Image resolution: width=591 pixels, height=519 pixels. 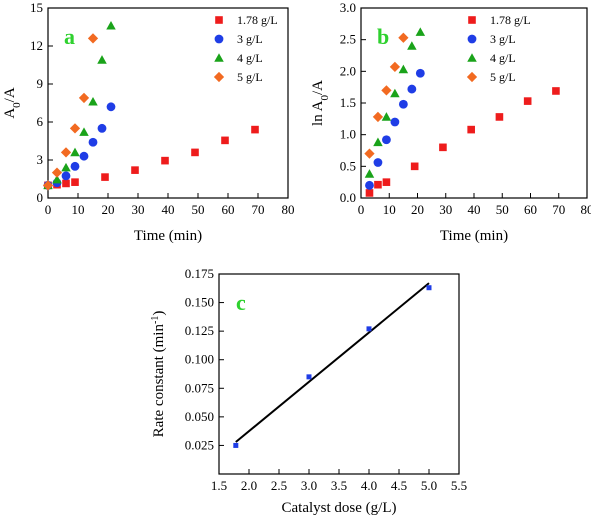 I want to click on y-tick-label: 0.5, so click(x=348, y=165).